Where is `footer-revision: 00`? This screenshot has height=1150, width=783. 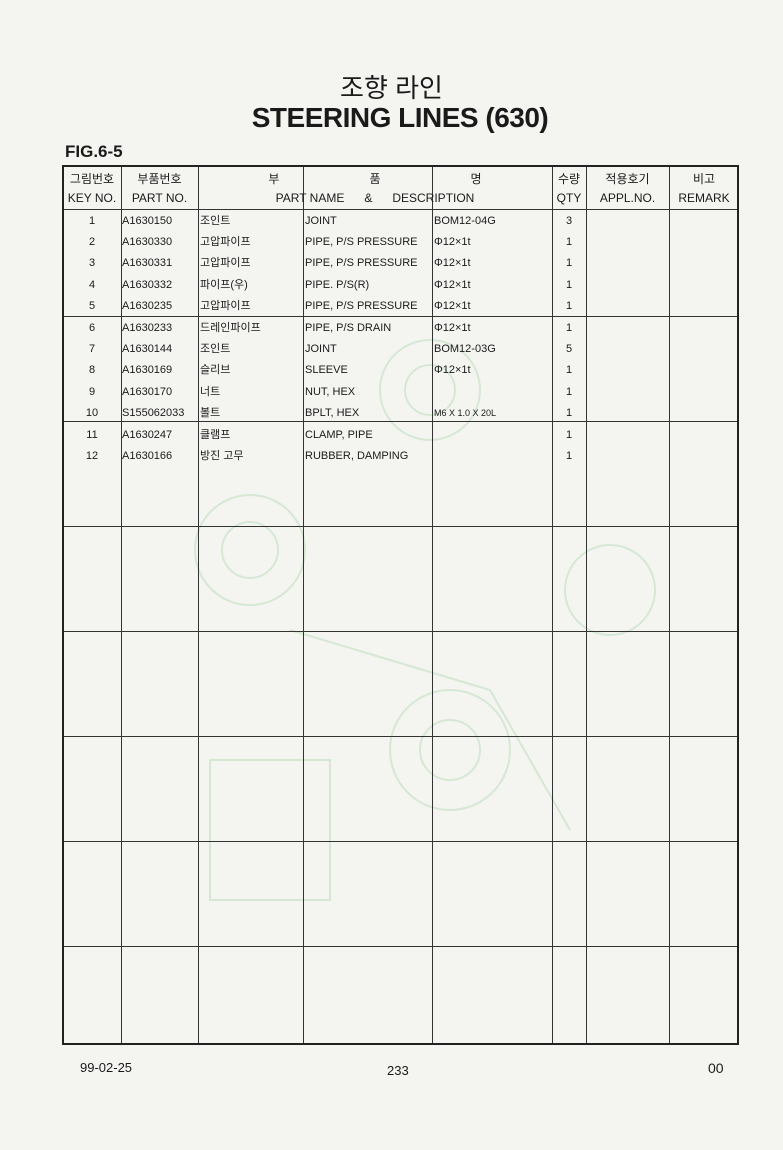 footer-revision: 00 is located at coordinates (716, 1068).